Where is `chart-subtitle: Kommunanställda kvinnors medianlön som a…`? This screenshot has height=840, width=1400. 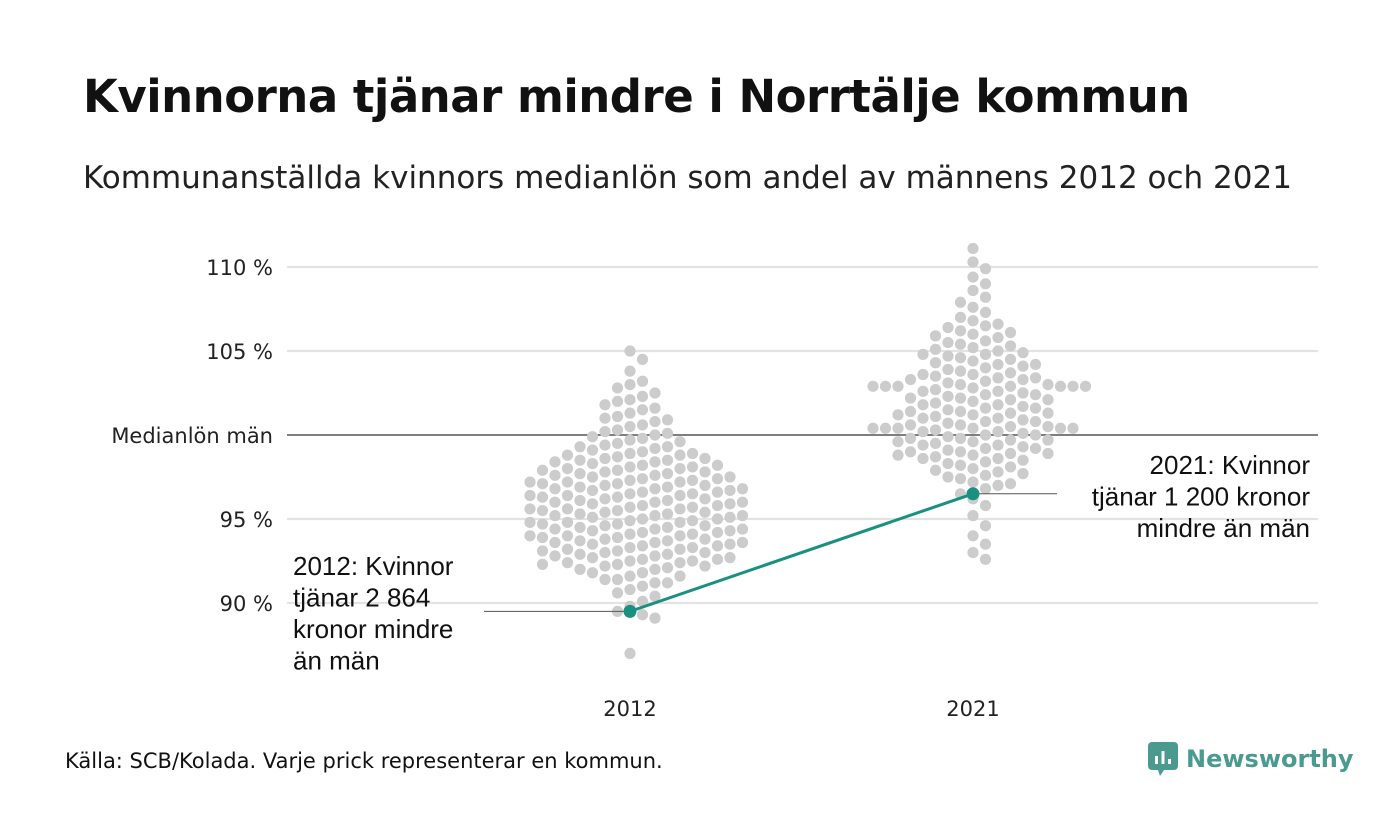 chart-subtitle: Kommunanställda kvinnors medianlön som a… is located at coordinates (687, 178).